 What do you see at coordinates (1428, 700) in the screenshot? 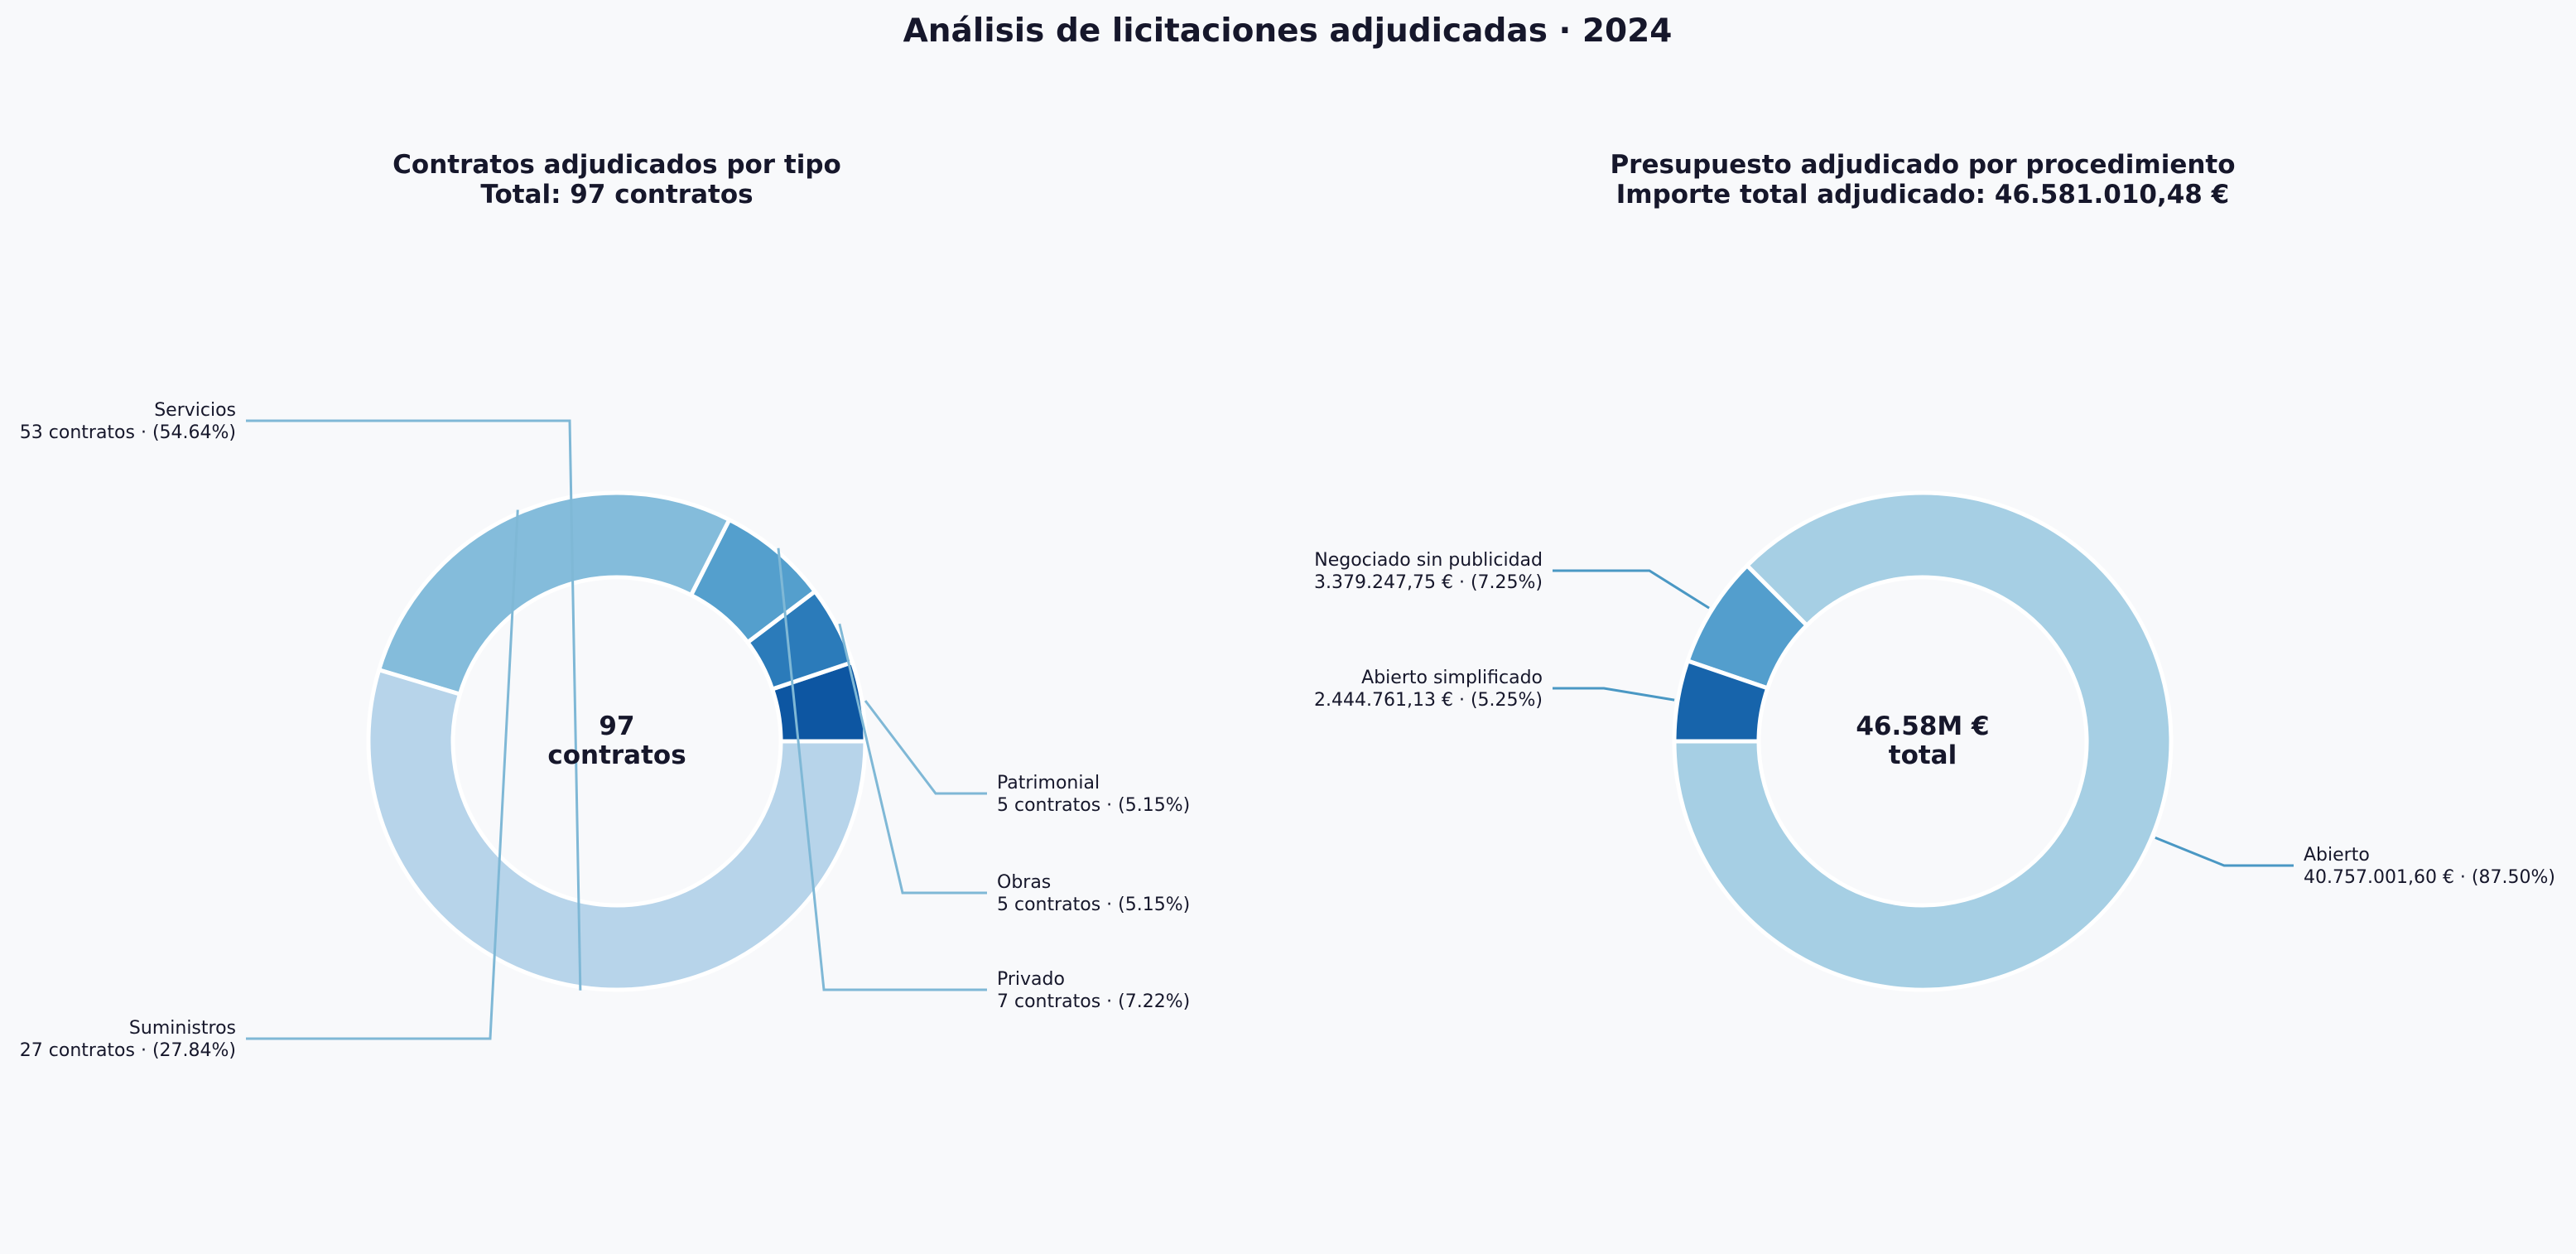
I see `slice-value-label-abierto-simplificado: 2.444.761,13 € · (5.25%)` at bounding box center [1428, 700].